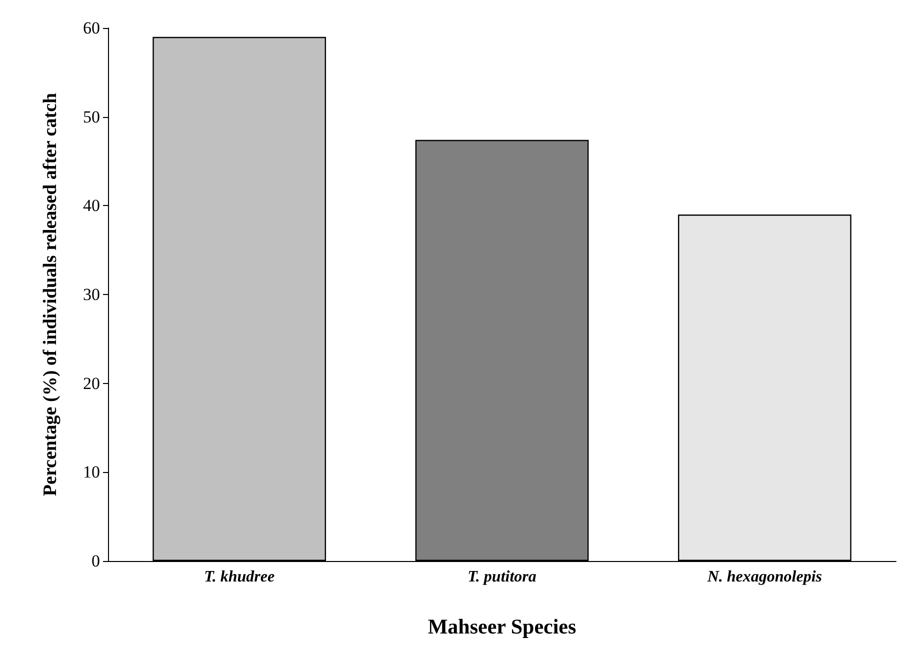 This screenshot has height=652, width=924. What do you see at coordinates (96, 561) in the screenshot?
I see `y-tick-label: 0` at bounding box center [96, 561].